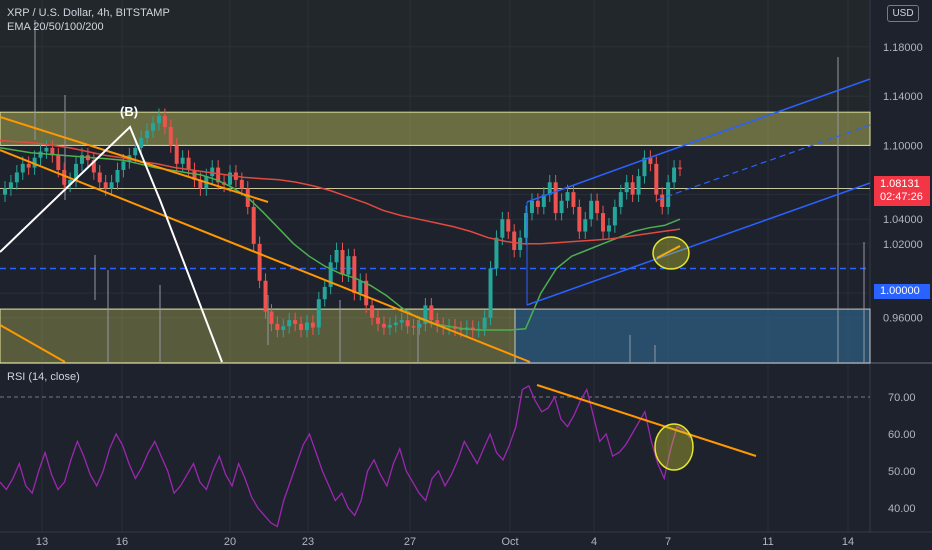  Describe the element at coordinates (308, 542) in the screenshot. I see `time-tick-label: 23` at that location.